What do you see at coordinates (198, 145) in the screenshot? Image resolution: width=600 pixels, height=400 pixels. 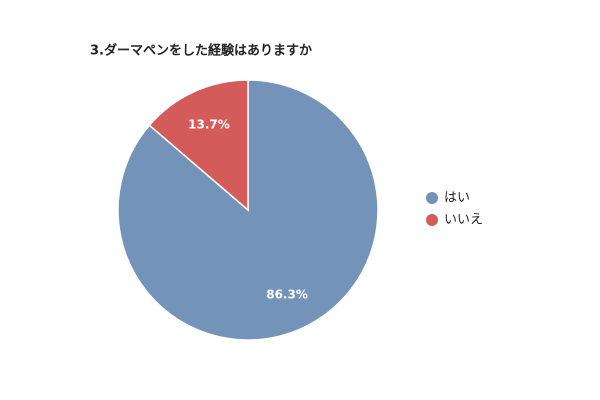 I see `pie-slice` at bounding box center [198, 145].